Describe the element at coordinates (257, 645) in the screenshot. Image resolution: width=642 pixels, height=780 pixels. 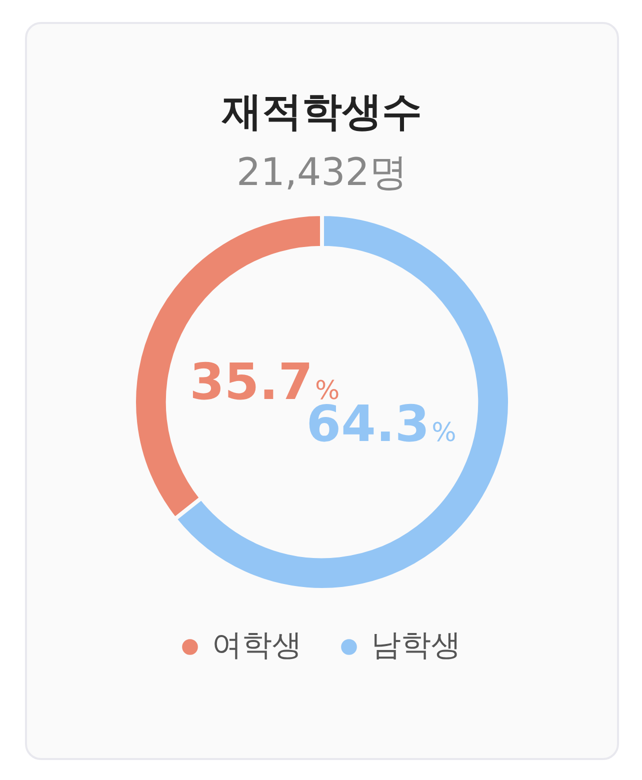
I see `legend-label: 여학생` at that location.